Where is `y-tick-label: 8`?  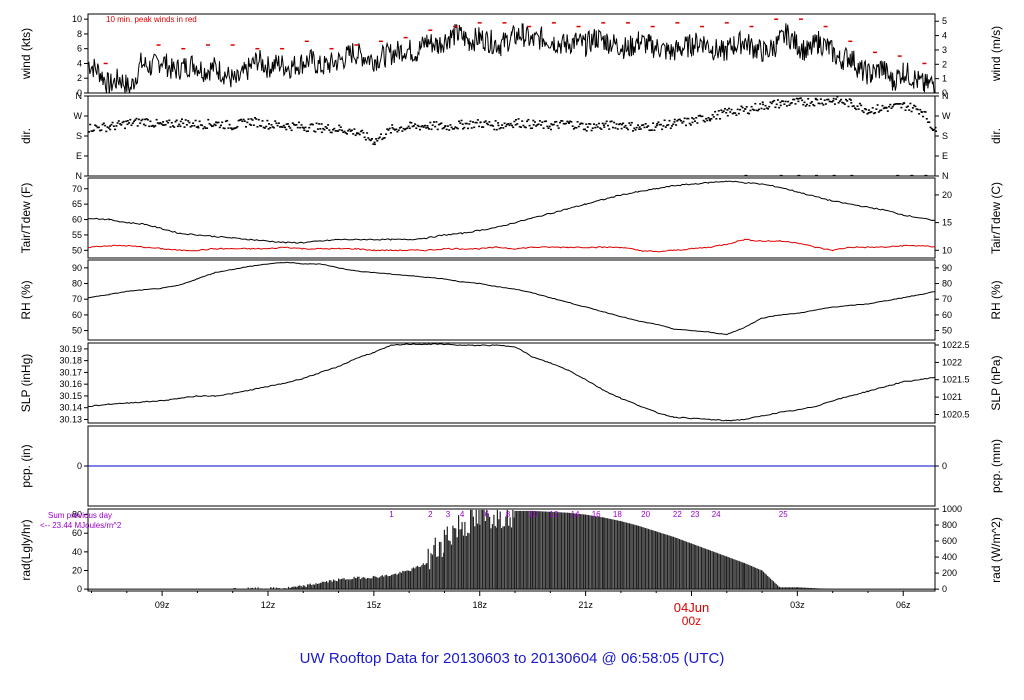
y-tick-label: 8 is located at coordinates (79, 34).